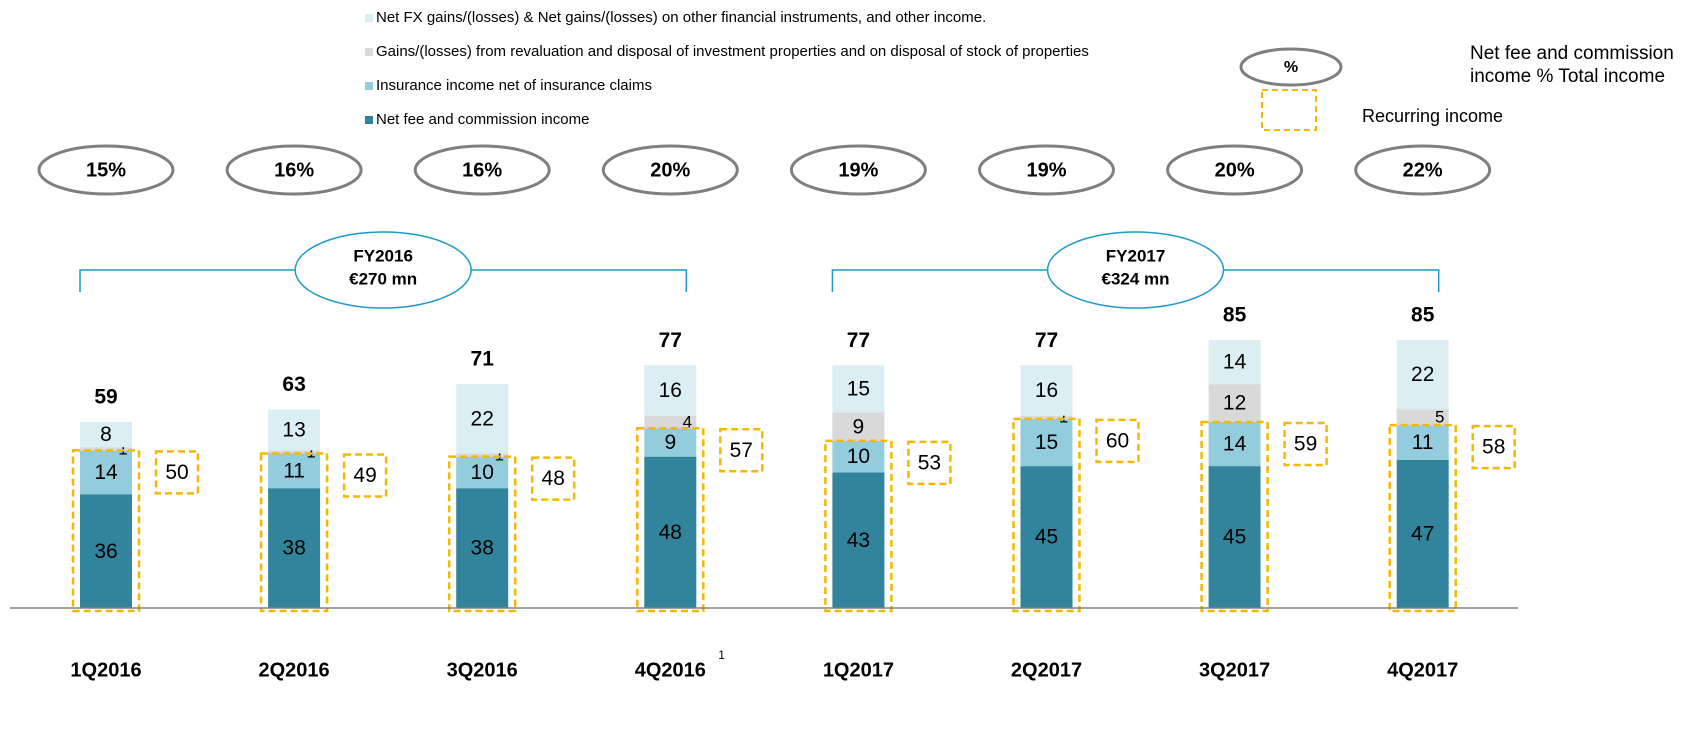 This screenshot has width=1704, height=739. Describe the element at coordinates (1422, 533) in the screenshot. I see `value-label: 47` at that location.